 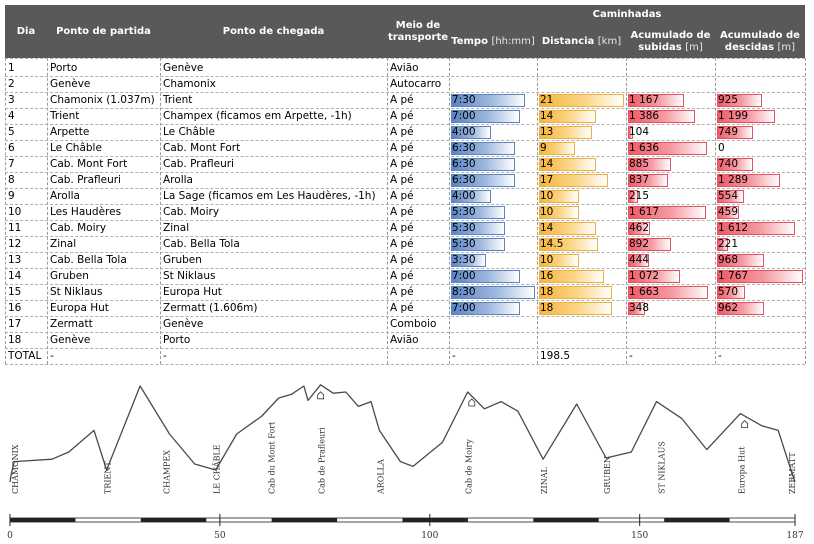 I want to click on header-descent-label: Acumulado de descidas, so click(x=760, y=41).